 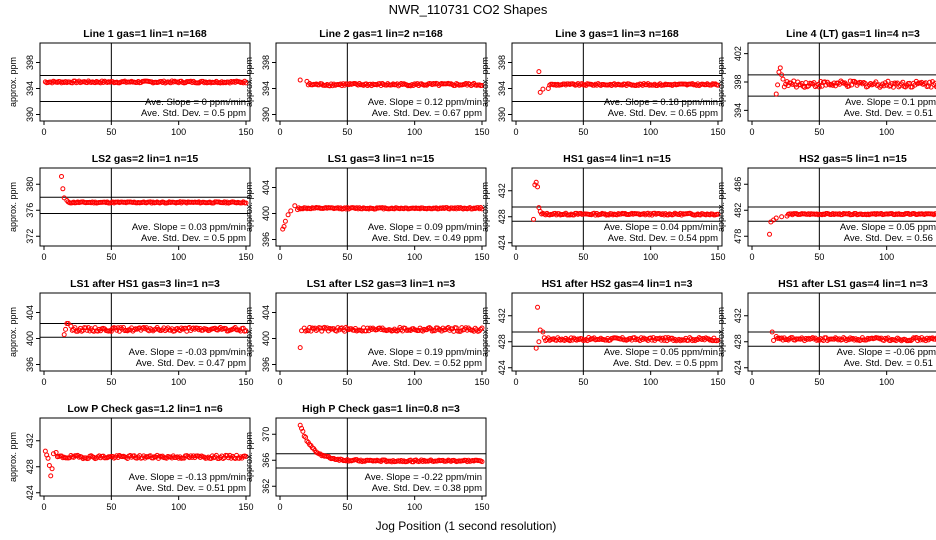 What do you see at coordinates (381, 34) in the screenshot?
I see `panel-title: Line 2 gas=1 lin=2 n=168` at bounding box center [381, 34].